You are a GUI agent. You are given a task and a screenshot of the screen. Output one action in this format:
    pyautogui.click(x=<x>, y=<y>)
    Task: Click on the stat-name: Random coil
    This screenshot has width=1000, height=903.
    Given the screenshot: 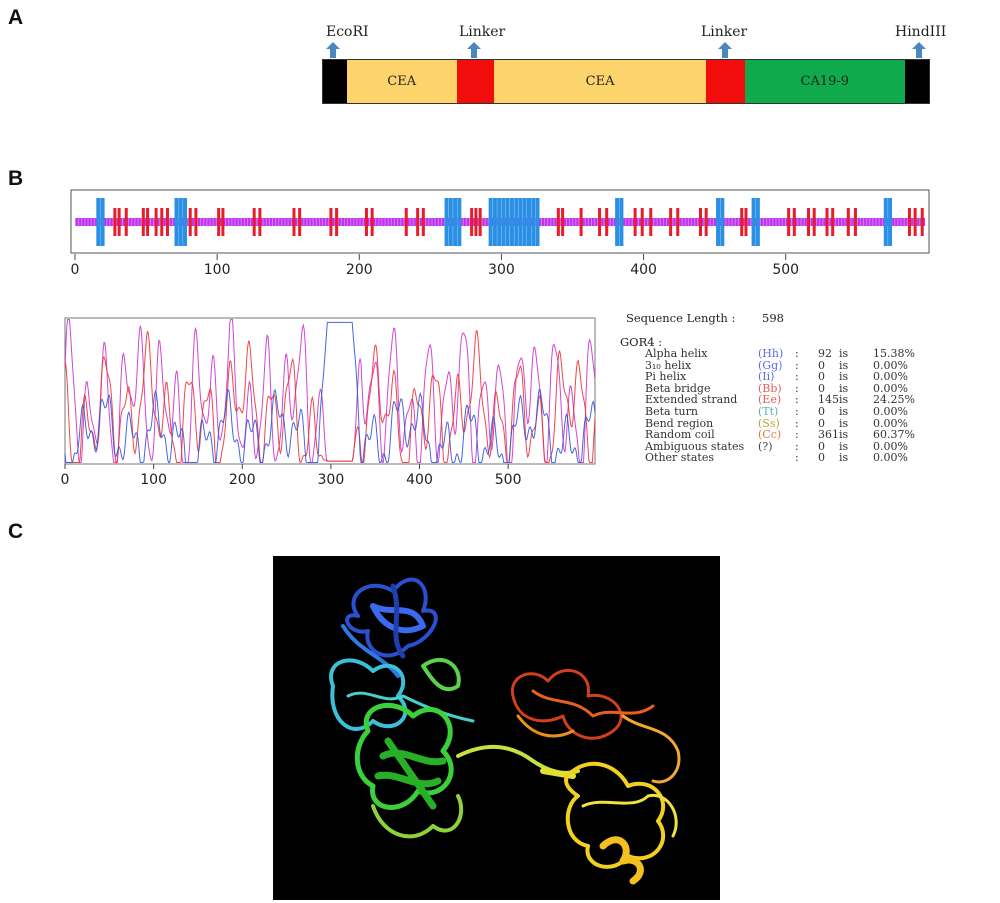 What is the action you would take?
    pyautogui.click(x=680, y=435)
    